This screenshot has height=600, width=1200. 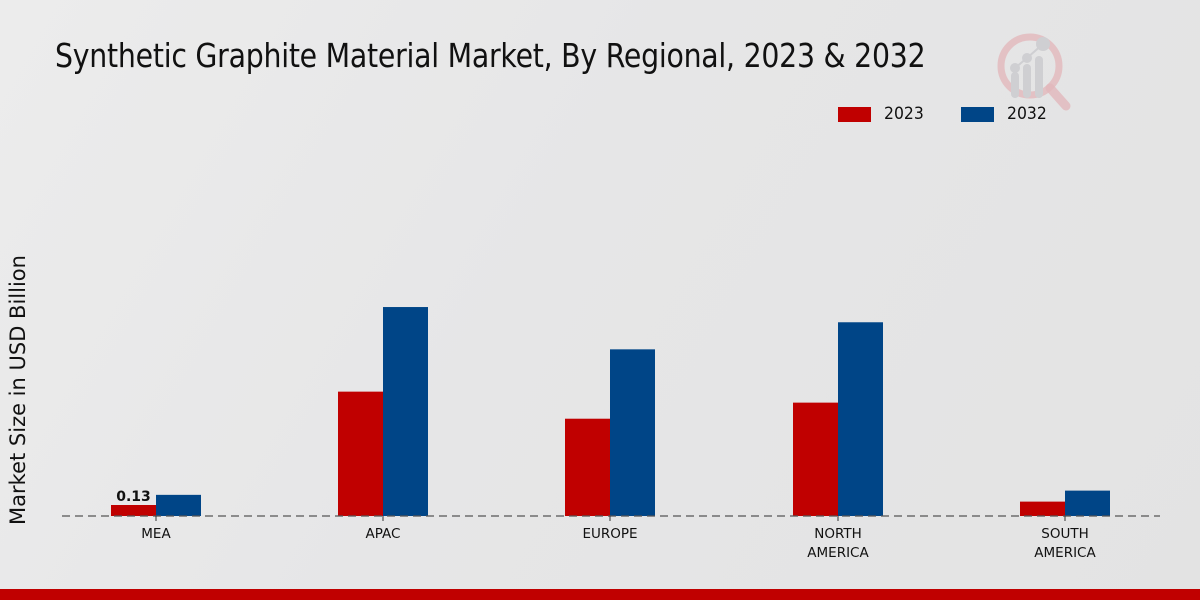 I want to click on chart-legend: 2023 2032, so click(x=961, y=114).